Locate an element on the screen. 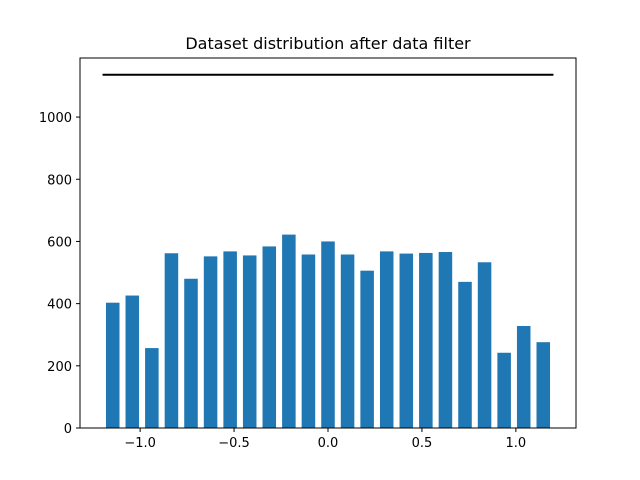  y-tick-label: 800 is located at coordinates (59, 180).